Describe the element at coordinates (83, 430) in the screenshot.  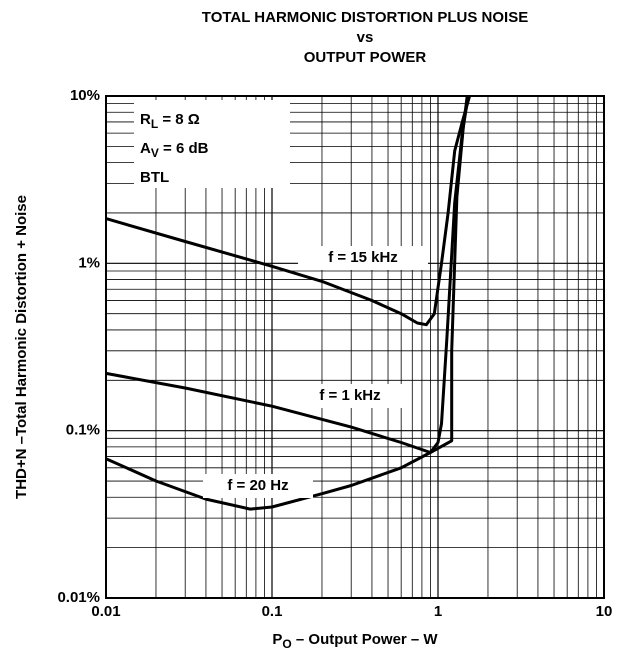
I see `y-tick-label: 0.1%` at that location.